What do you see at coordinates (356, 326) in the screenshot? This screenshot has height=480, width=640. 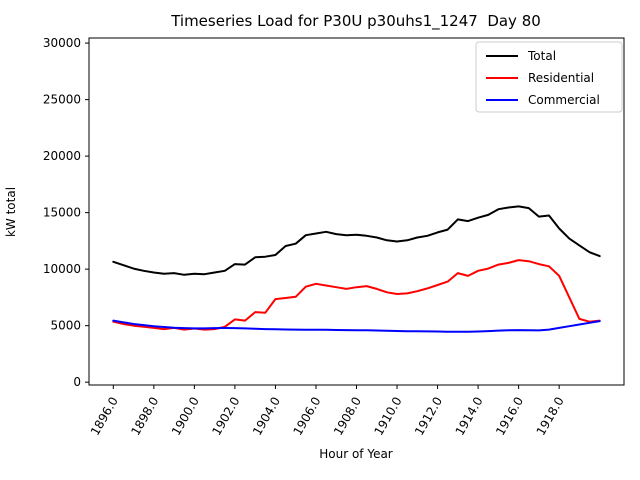 I see `series-line-commercial` at bounding box center [356, 326].